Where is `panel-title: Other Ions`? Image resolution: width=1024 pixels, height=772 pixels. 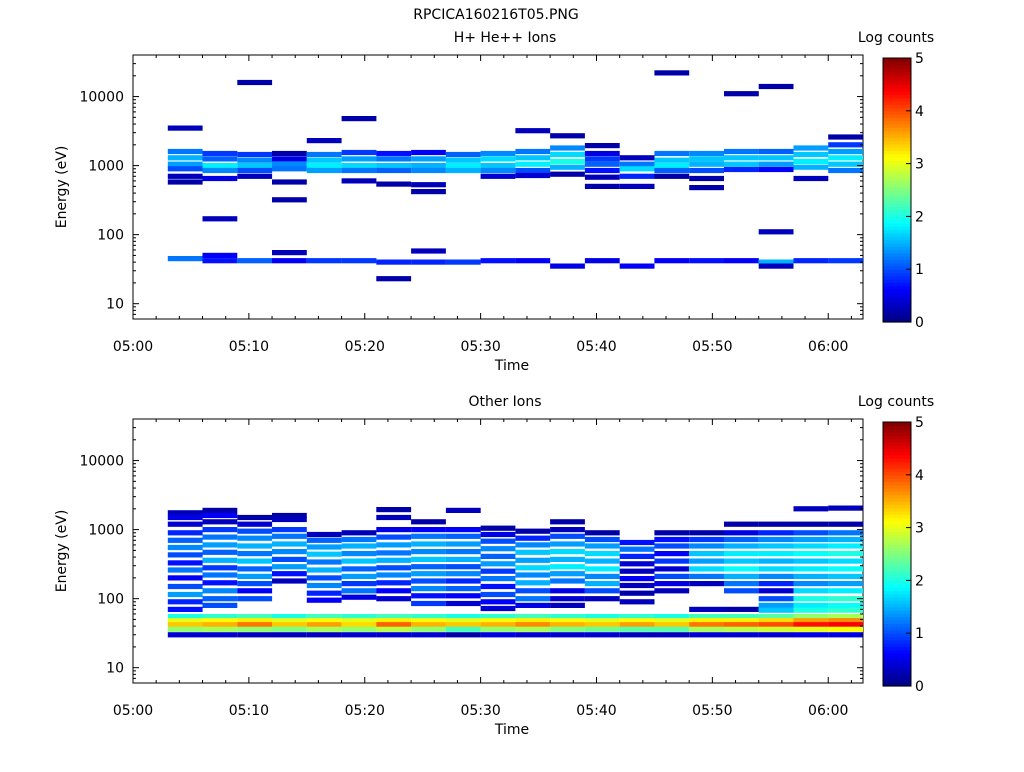
panel-title: Other Ions is located at coordinates (504, 402).